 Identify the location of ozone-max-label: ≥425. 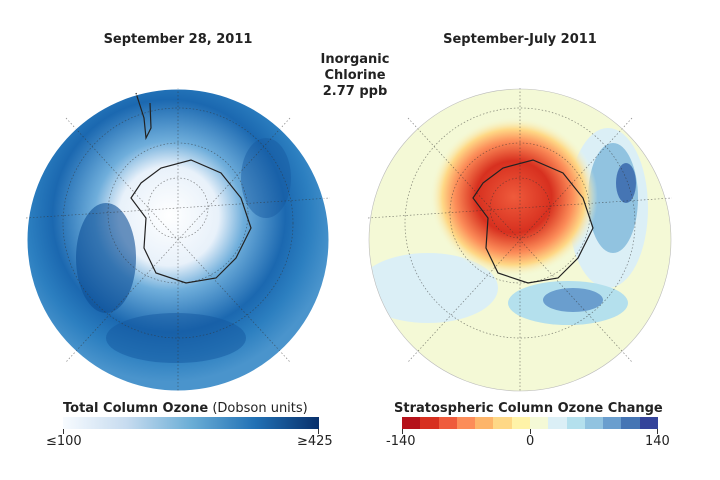
(315, 441).